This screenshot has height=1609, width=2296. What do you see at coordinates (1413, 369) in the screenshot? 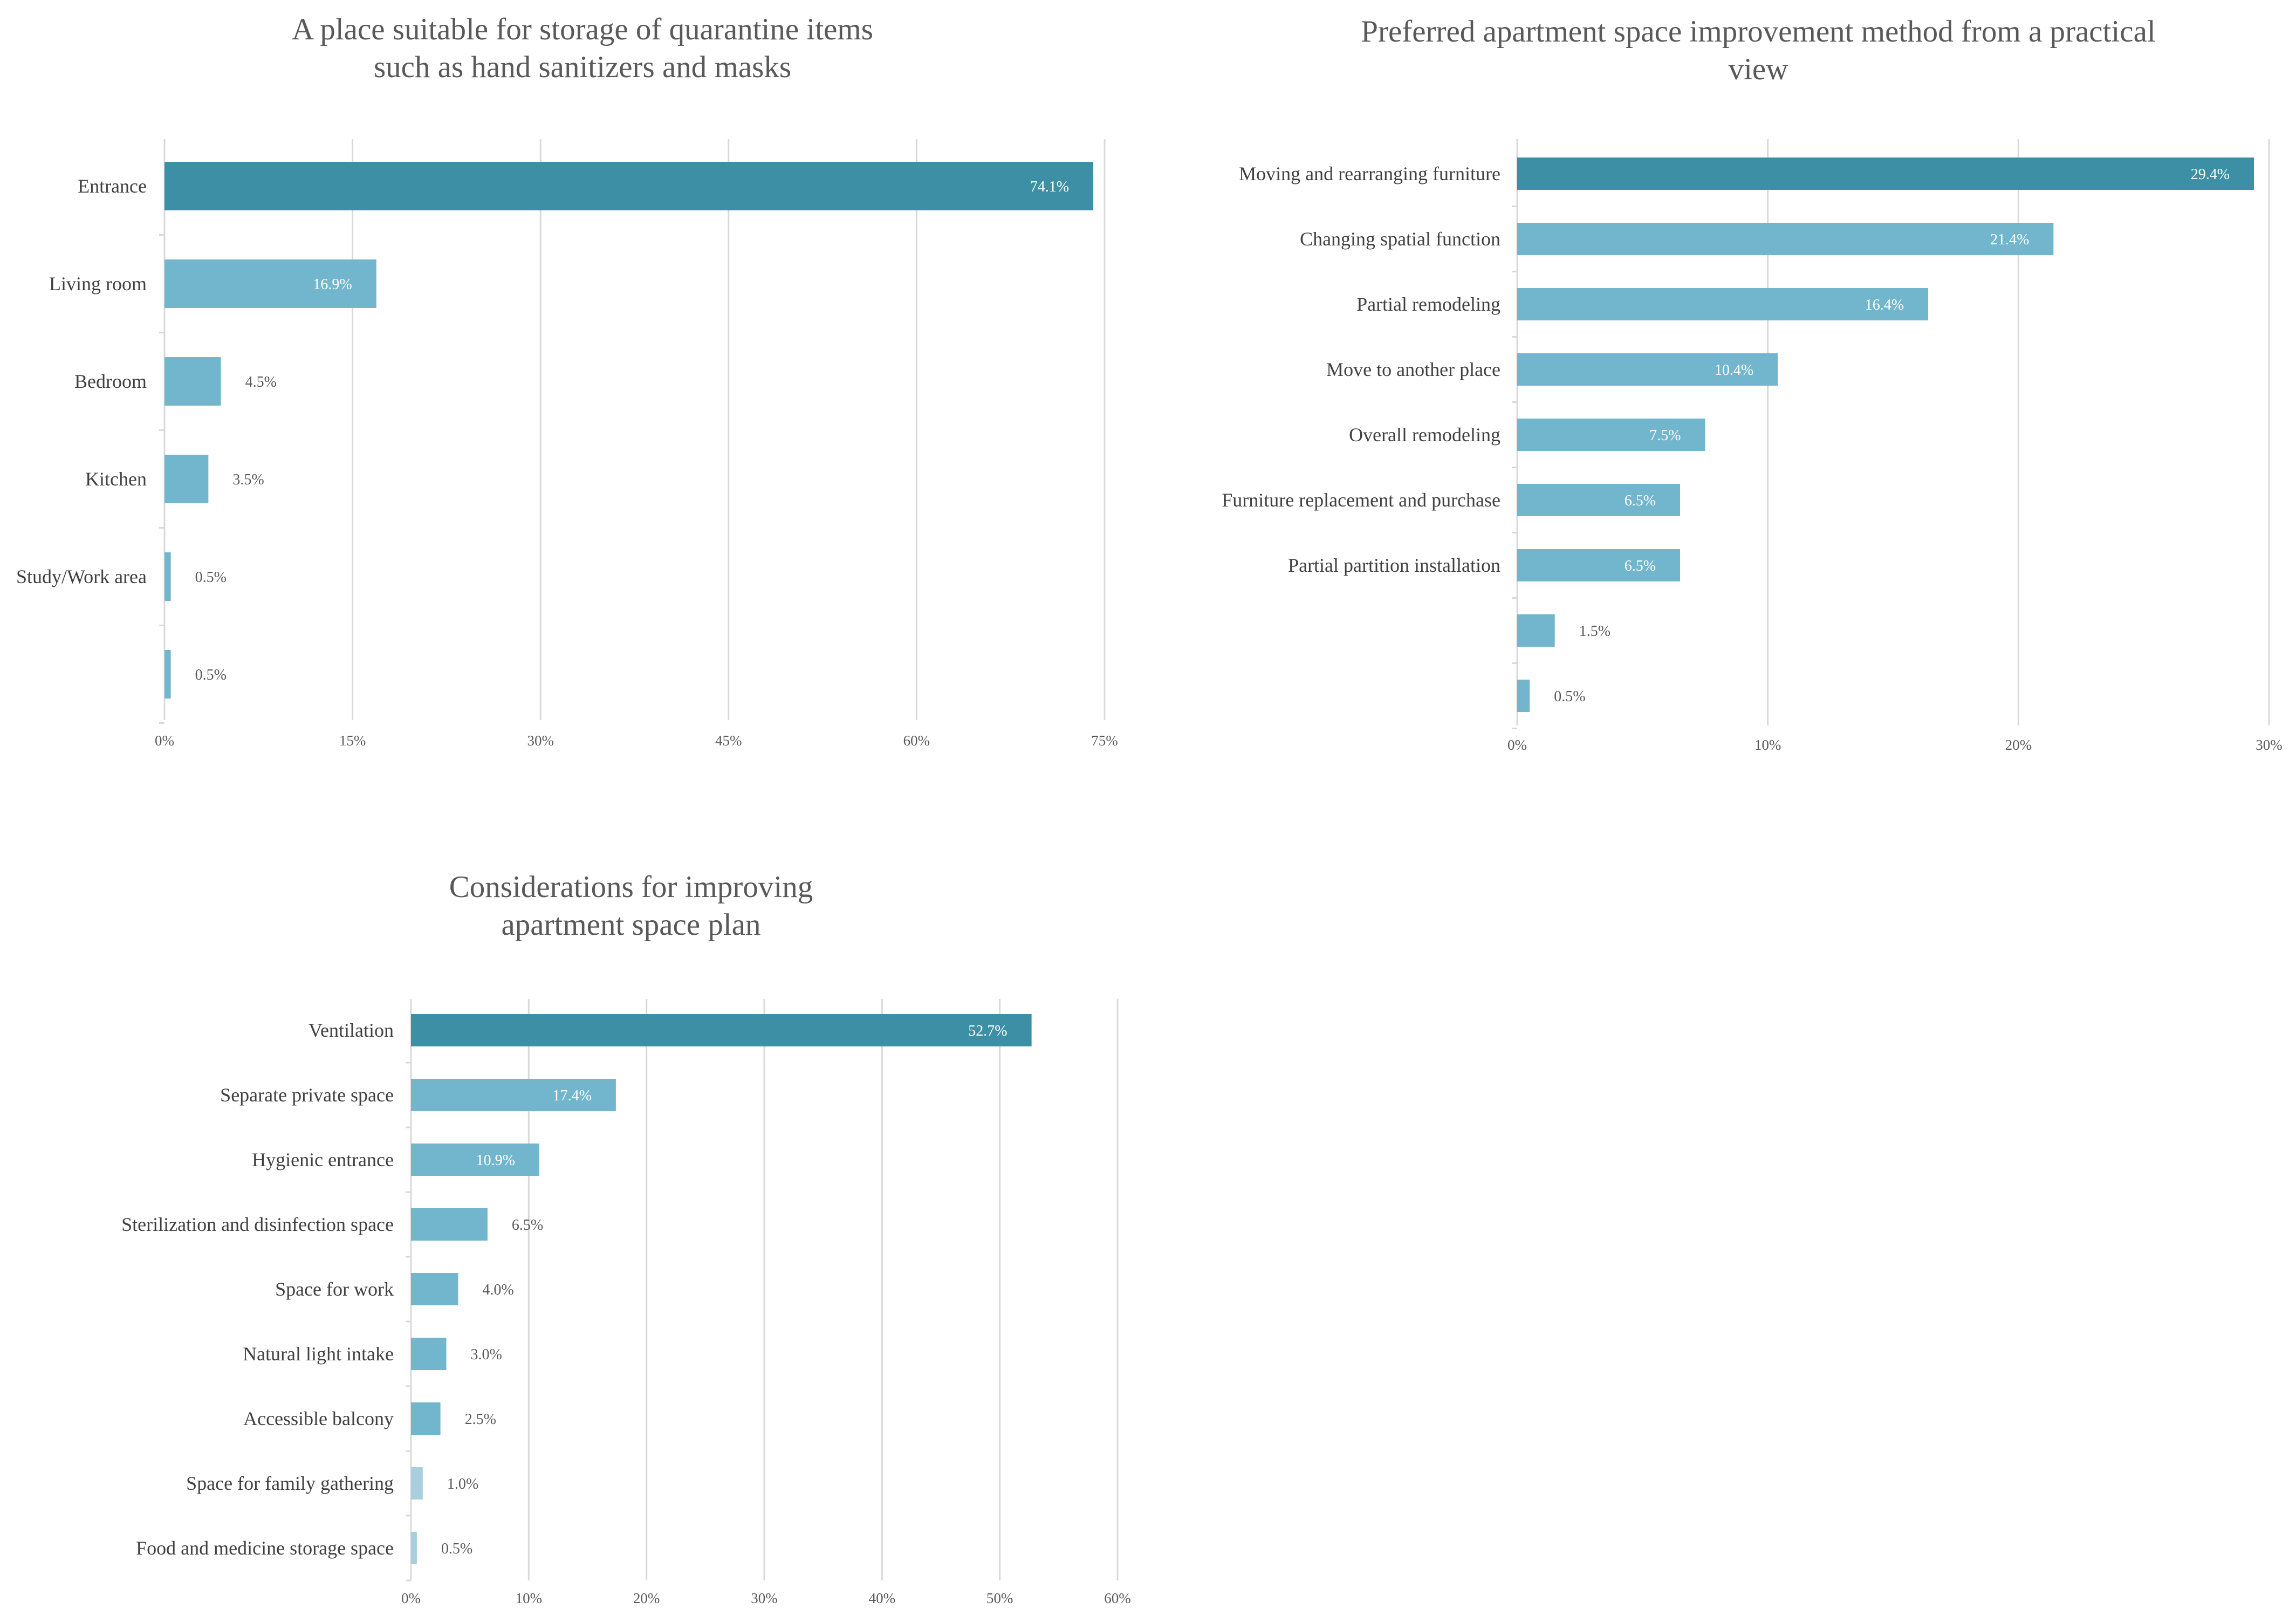
I see `chart-2-category-label: Move to another place` at bounding box center [1413, 369].